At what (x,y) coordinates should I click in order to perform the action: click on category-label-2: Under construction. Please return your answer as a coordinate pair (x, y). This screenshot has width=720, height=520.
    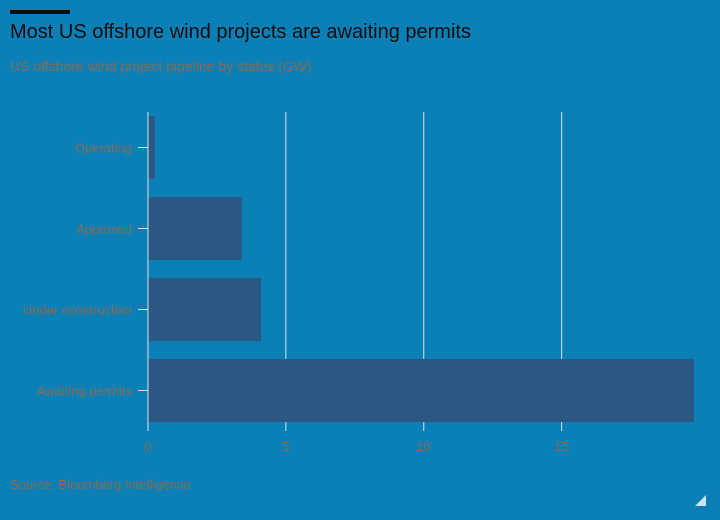
    Looking at the image, I should click on (77, 310).